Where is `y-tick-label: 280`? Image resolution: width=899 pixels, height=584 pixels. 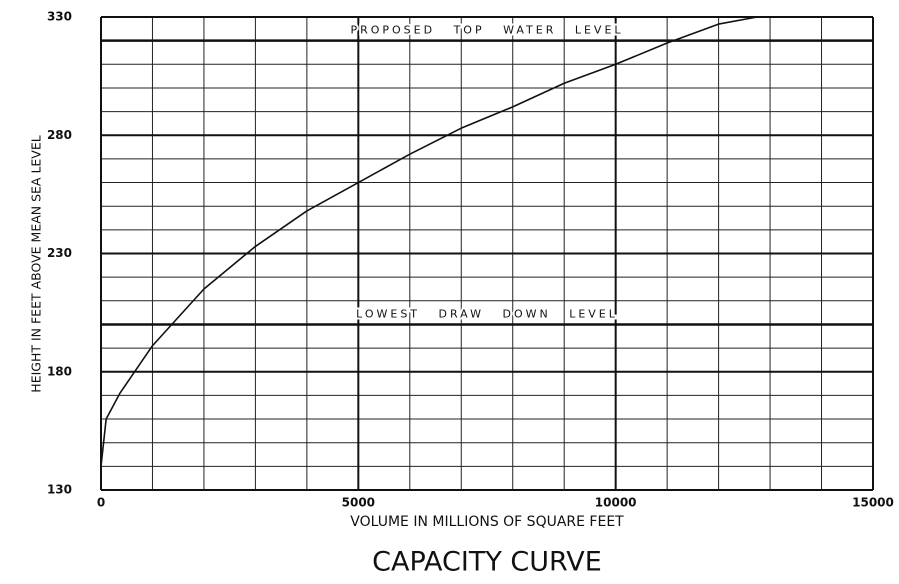
y-tick-label: 280 is located at coordinates (59, 135).